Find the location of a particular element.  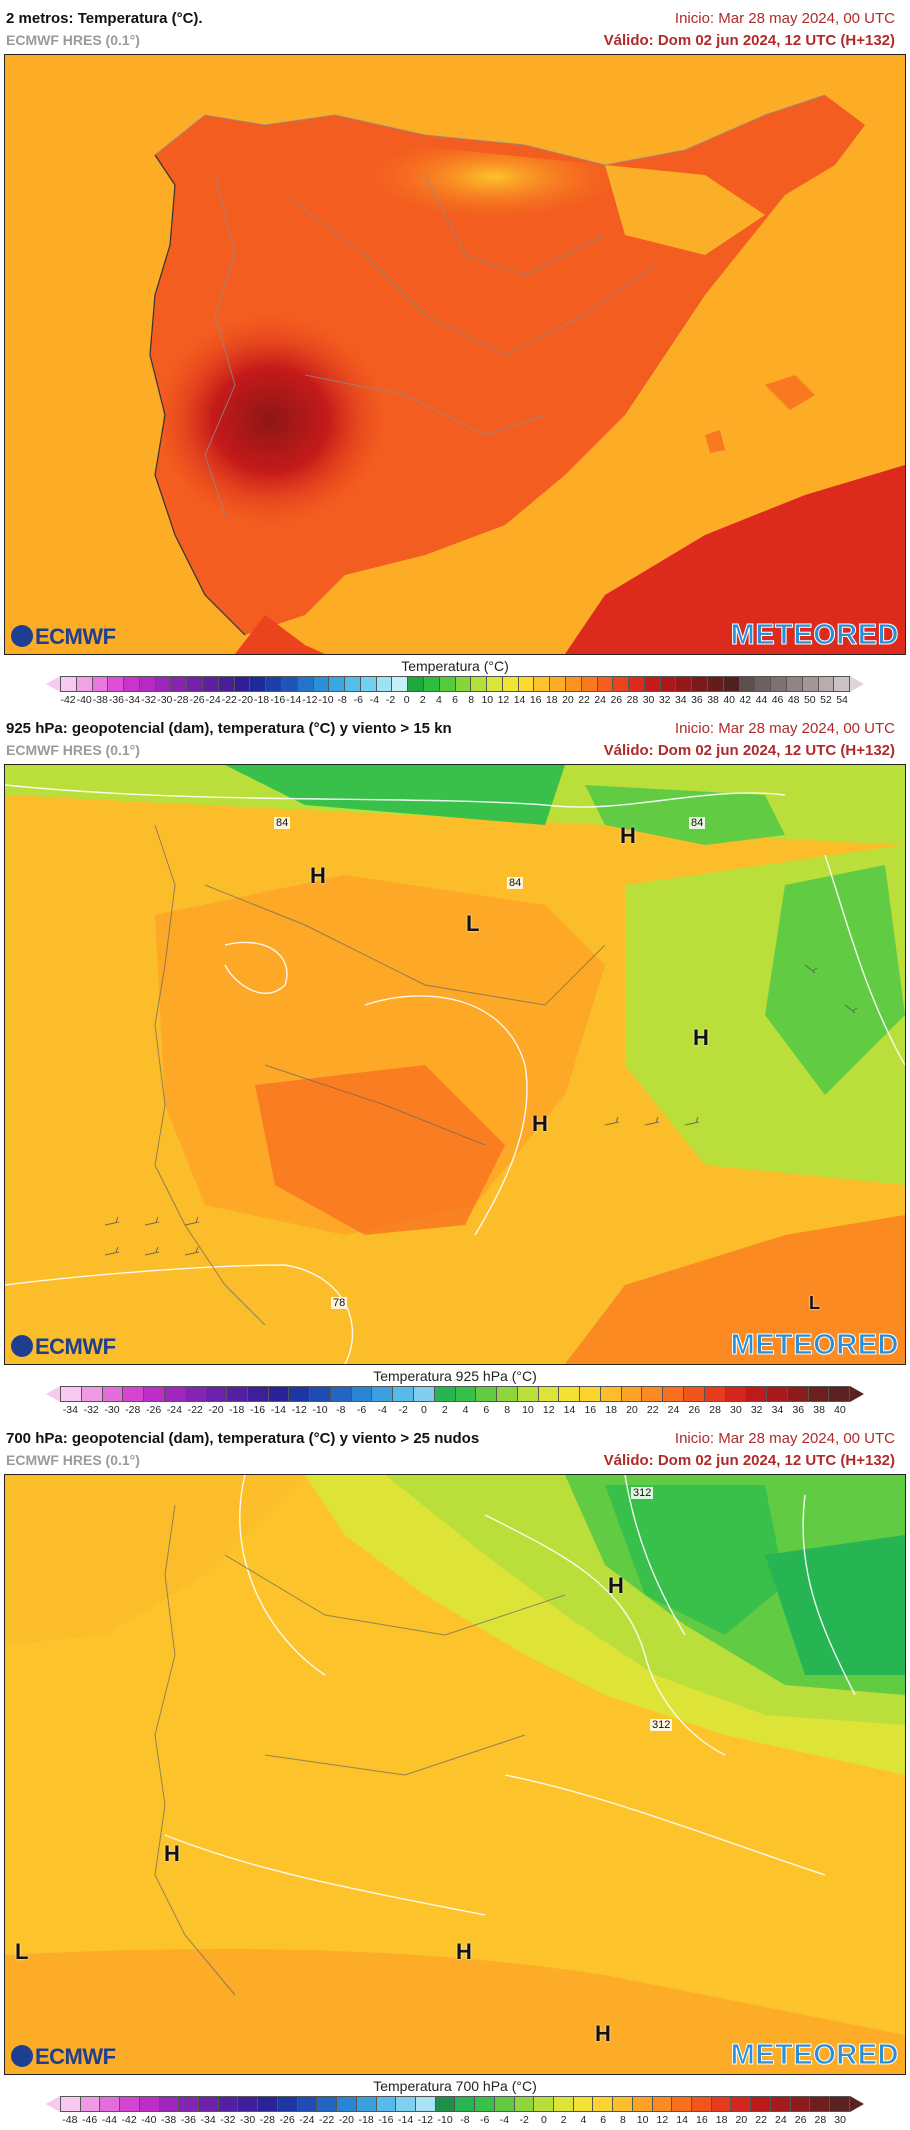

legend-tick-label: 24 is located at coordinates (600, 700).